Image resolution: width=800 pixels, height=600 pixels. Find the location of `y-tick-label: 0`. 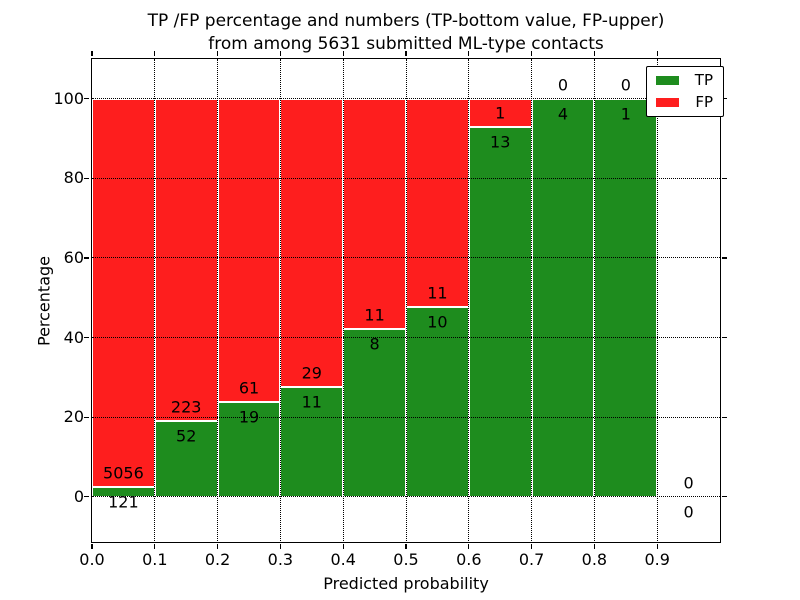

y-tick-label: 0 is located at coordinates (78, 496).